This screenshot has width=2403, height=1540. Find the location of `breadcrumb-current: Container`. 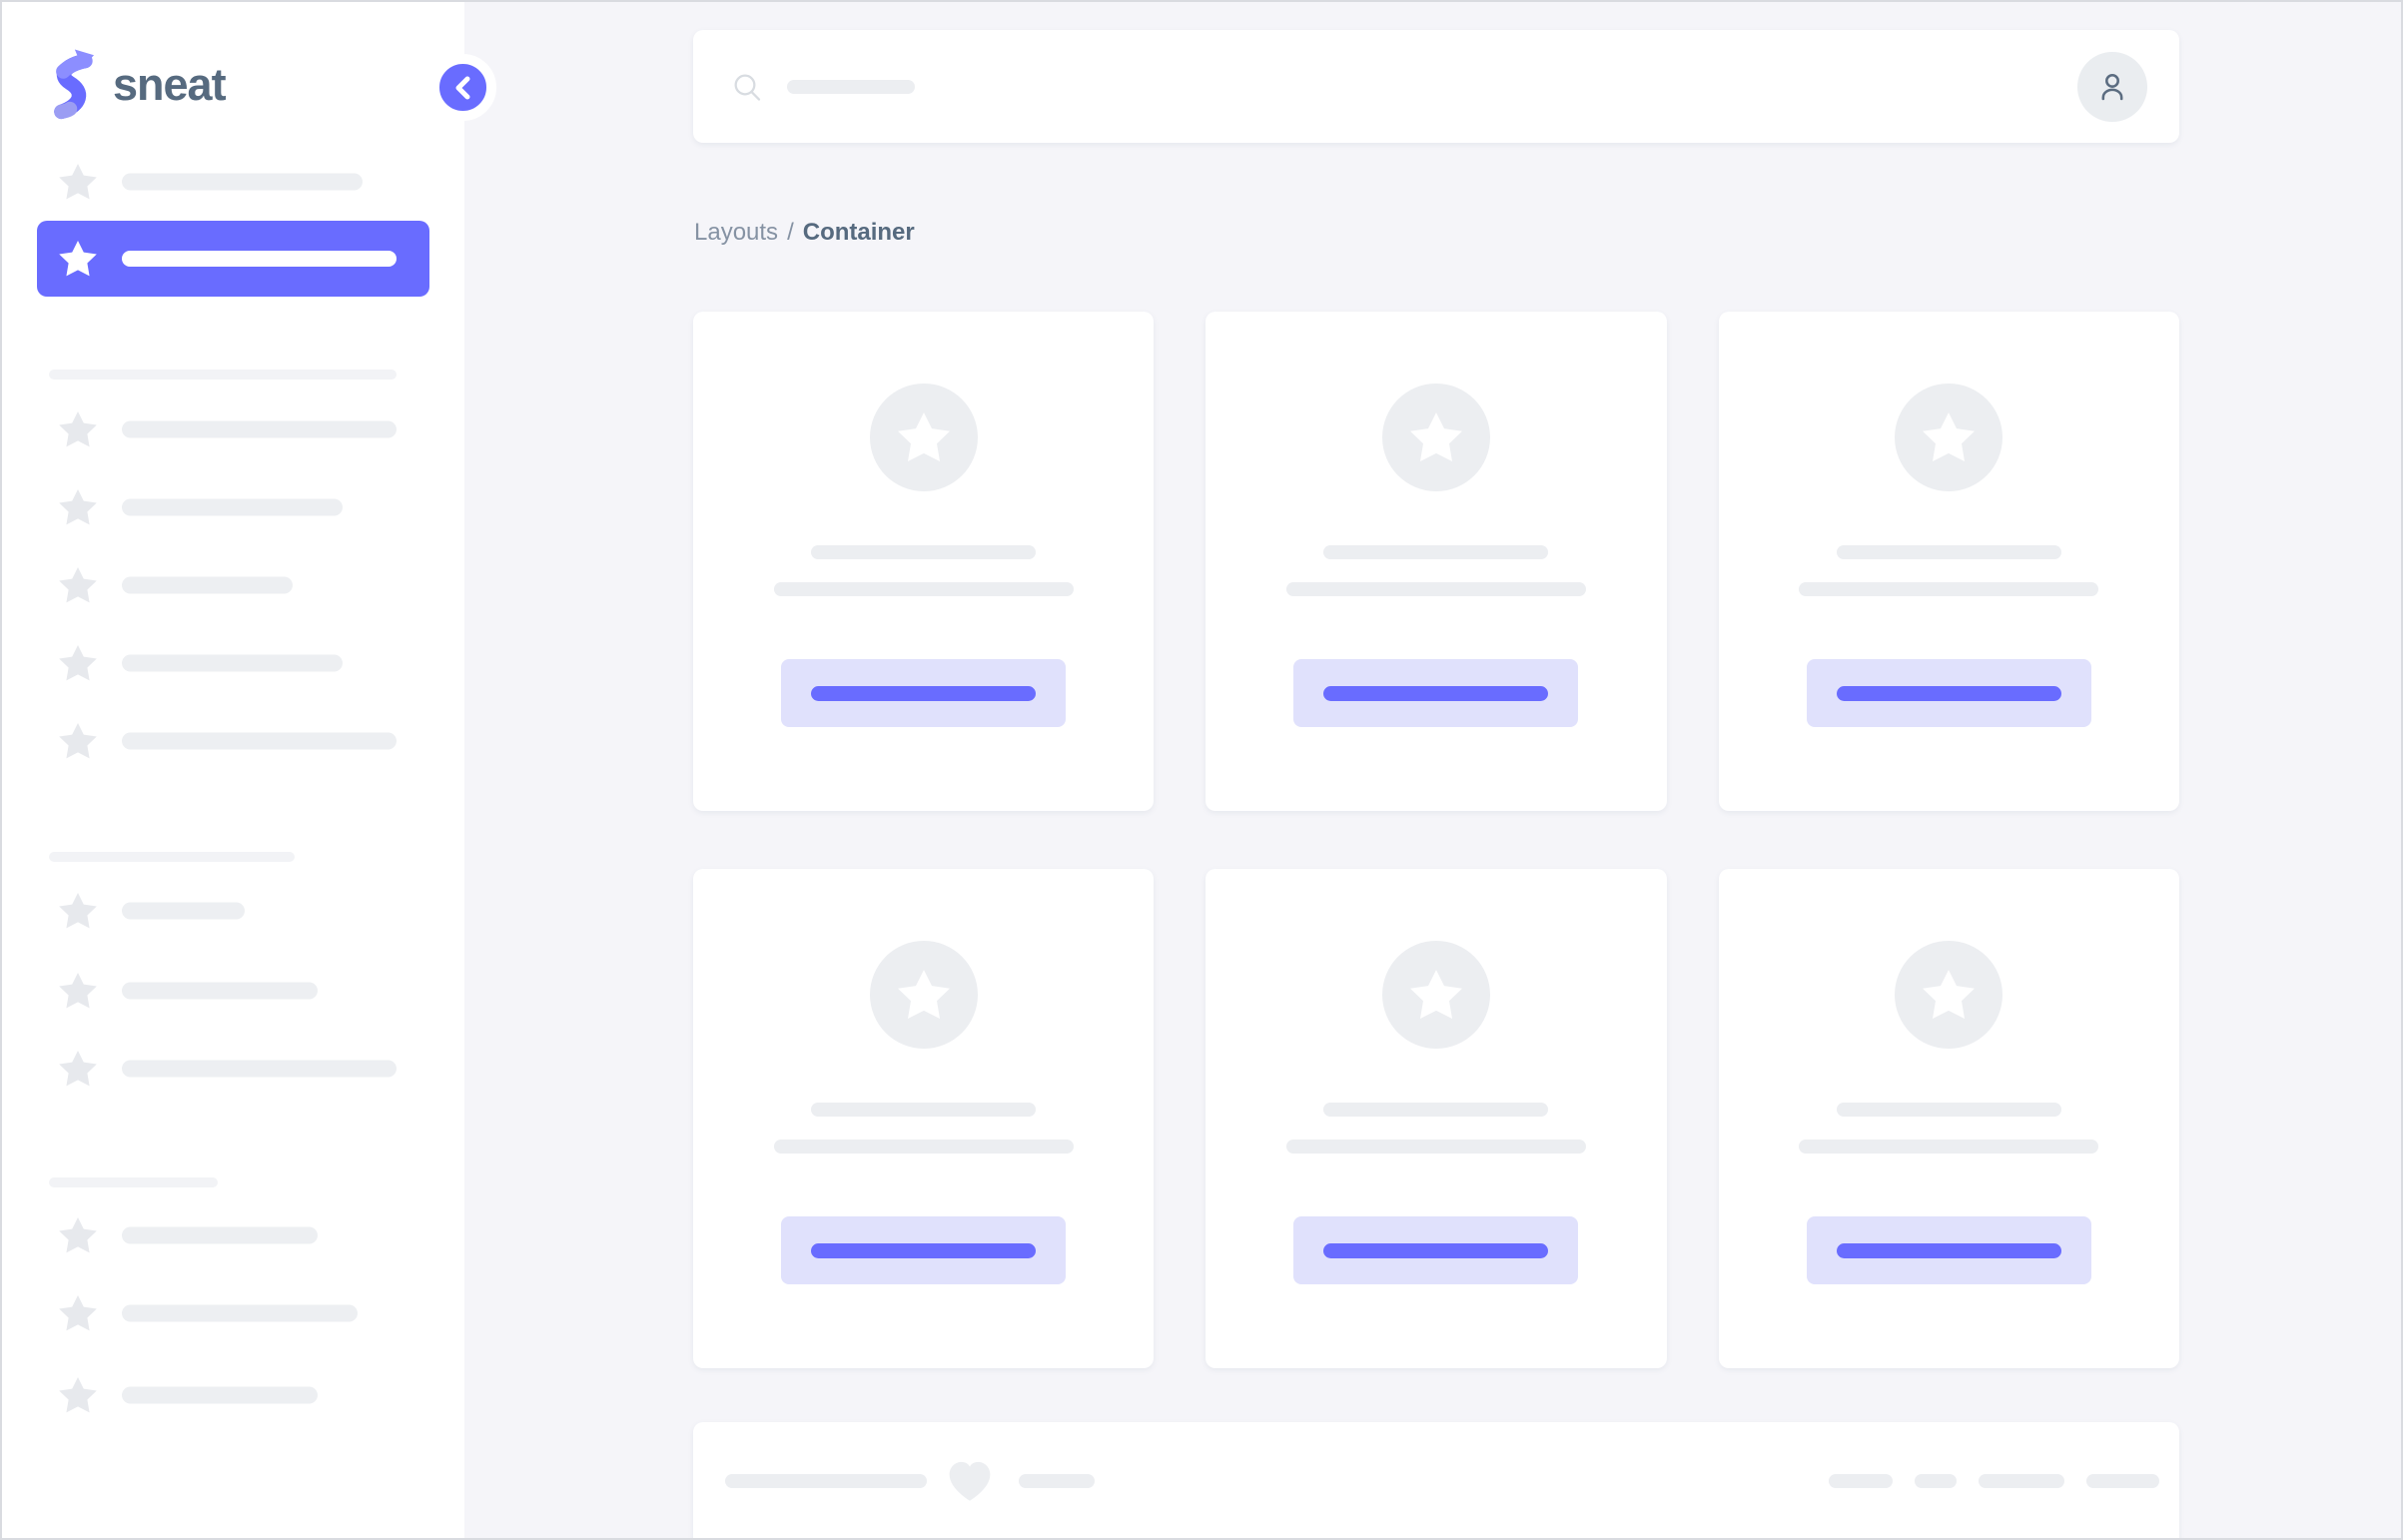

breadcrumb-current: Container is located at coordinates (858, 233).